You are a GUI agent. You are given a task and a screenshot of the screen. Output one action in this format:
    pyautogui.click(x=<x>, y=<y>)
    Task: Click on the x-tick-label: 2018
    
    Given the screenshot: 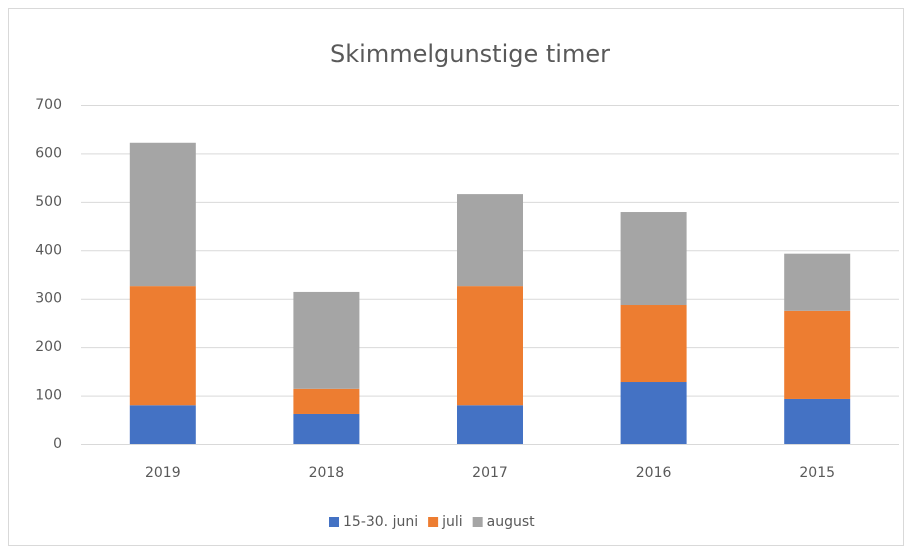 What is the action you would take?
    pyautogui.click(x=327, y=473)
    